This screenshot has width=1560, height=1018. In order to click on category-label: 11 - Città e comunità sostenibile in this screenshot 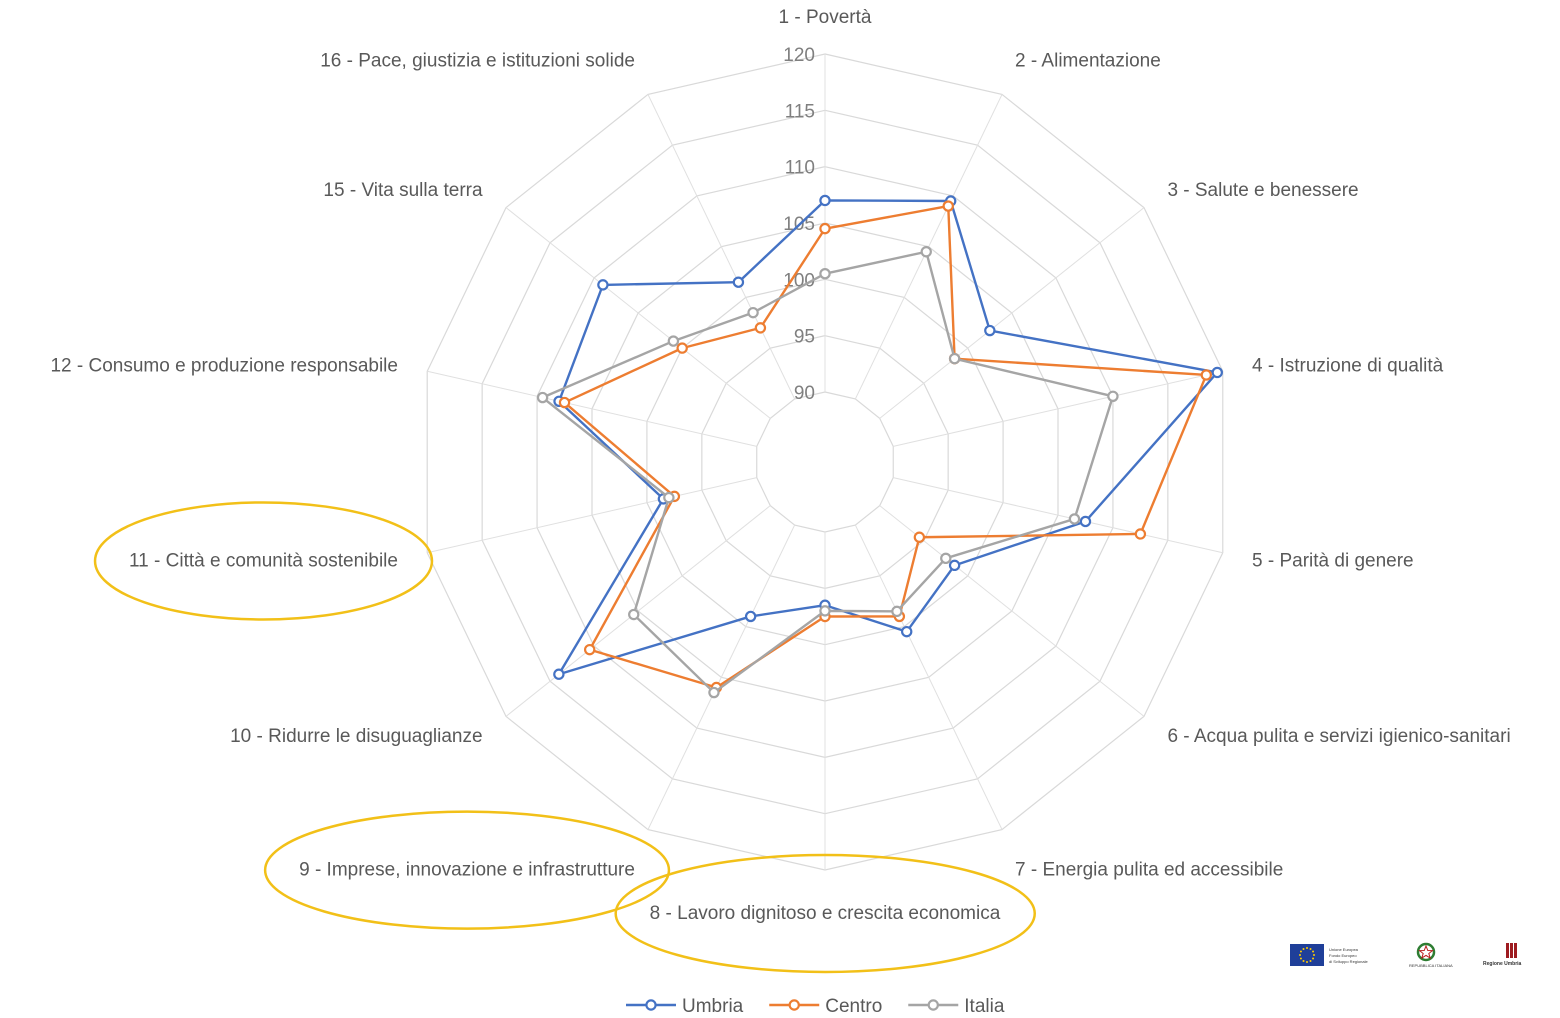, I will do `click(263, 560)`.